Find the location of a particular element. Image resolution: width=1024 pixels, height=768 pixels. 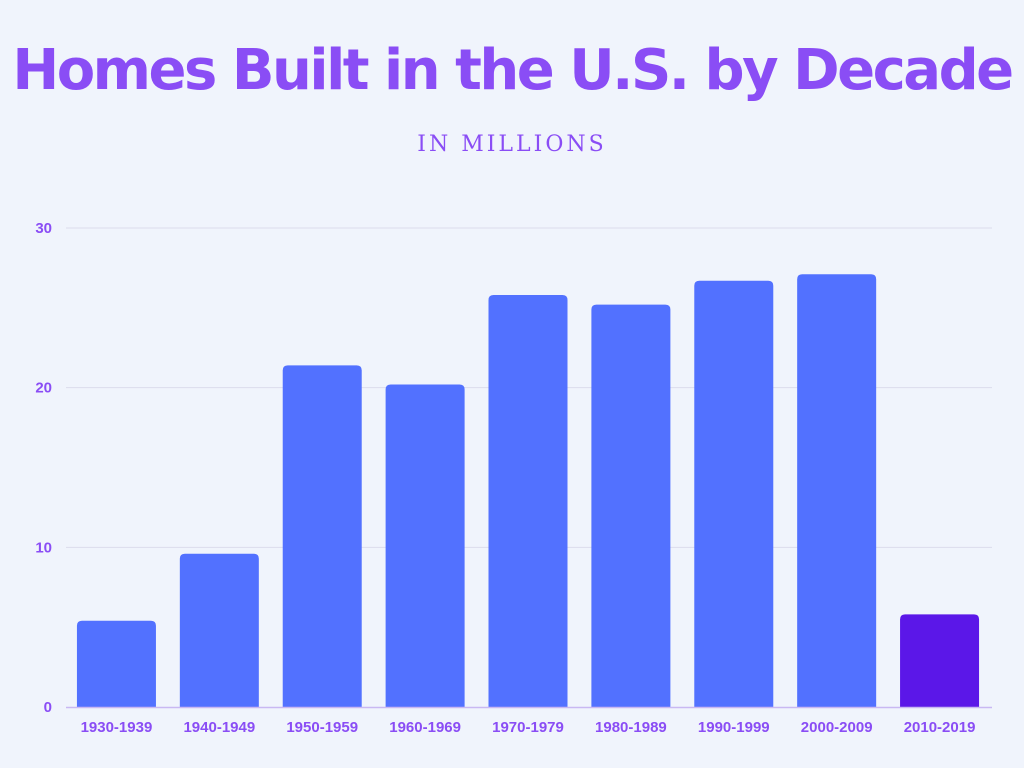

bar-1950-1959 is located at coordinates (322, 536).